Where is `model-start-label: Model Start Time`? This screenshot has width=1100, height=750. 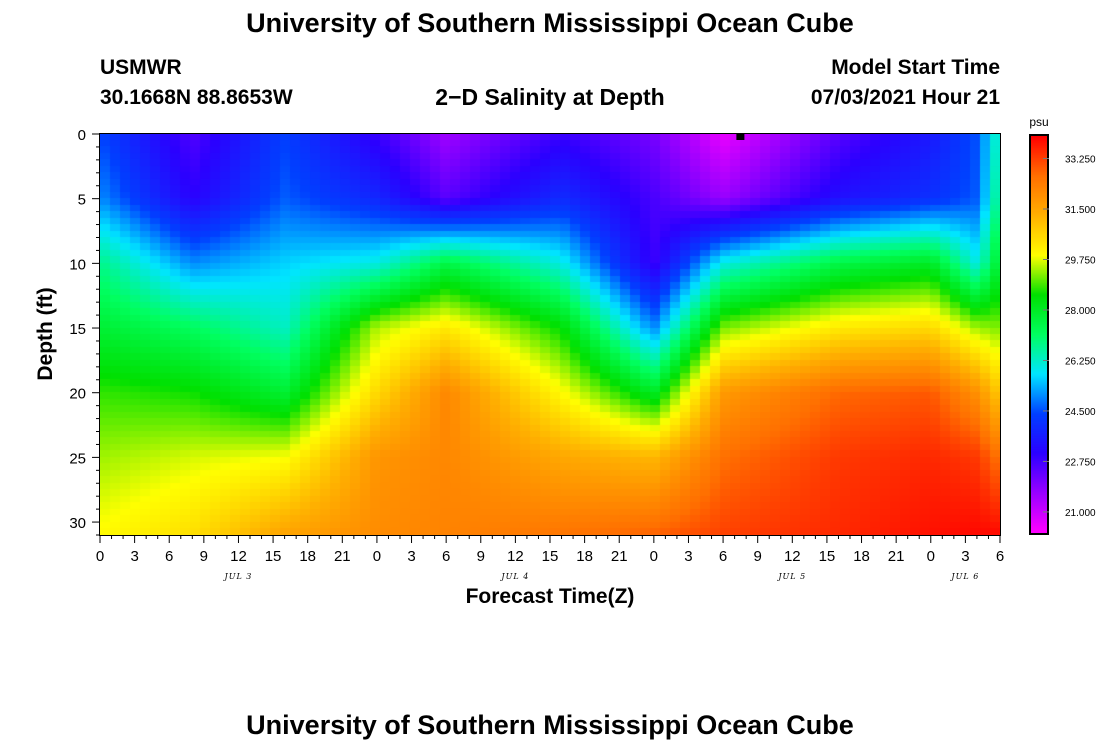 model-start-label: Model Start Time is located at coordinates (915, 67).